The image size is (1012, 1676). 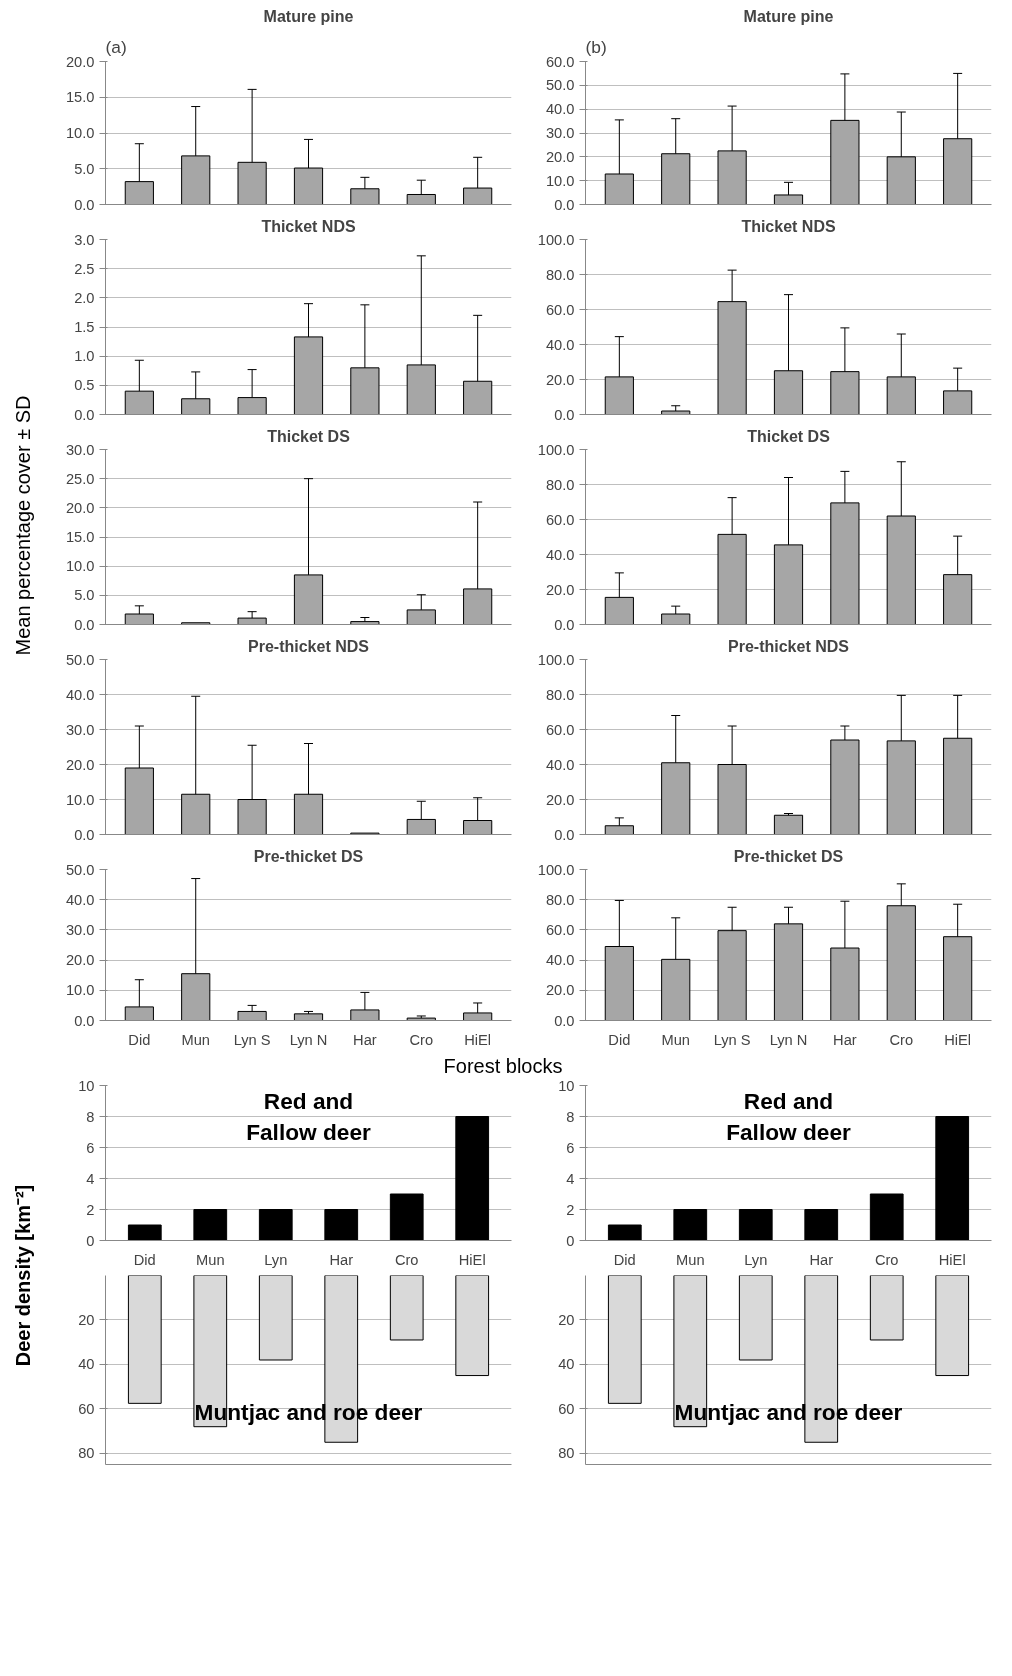 What do you see at coordinates (252, 1039) in the screenshot?
I see `x-tick-label: Lyn S` at bounding box center [252, 1039].